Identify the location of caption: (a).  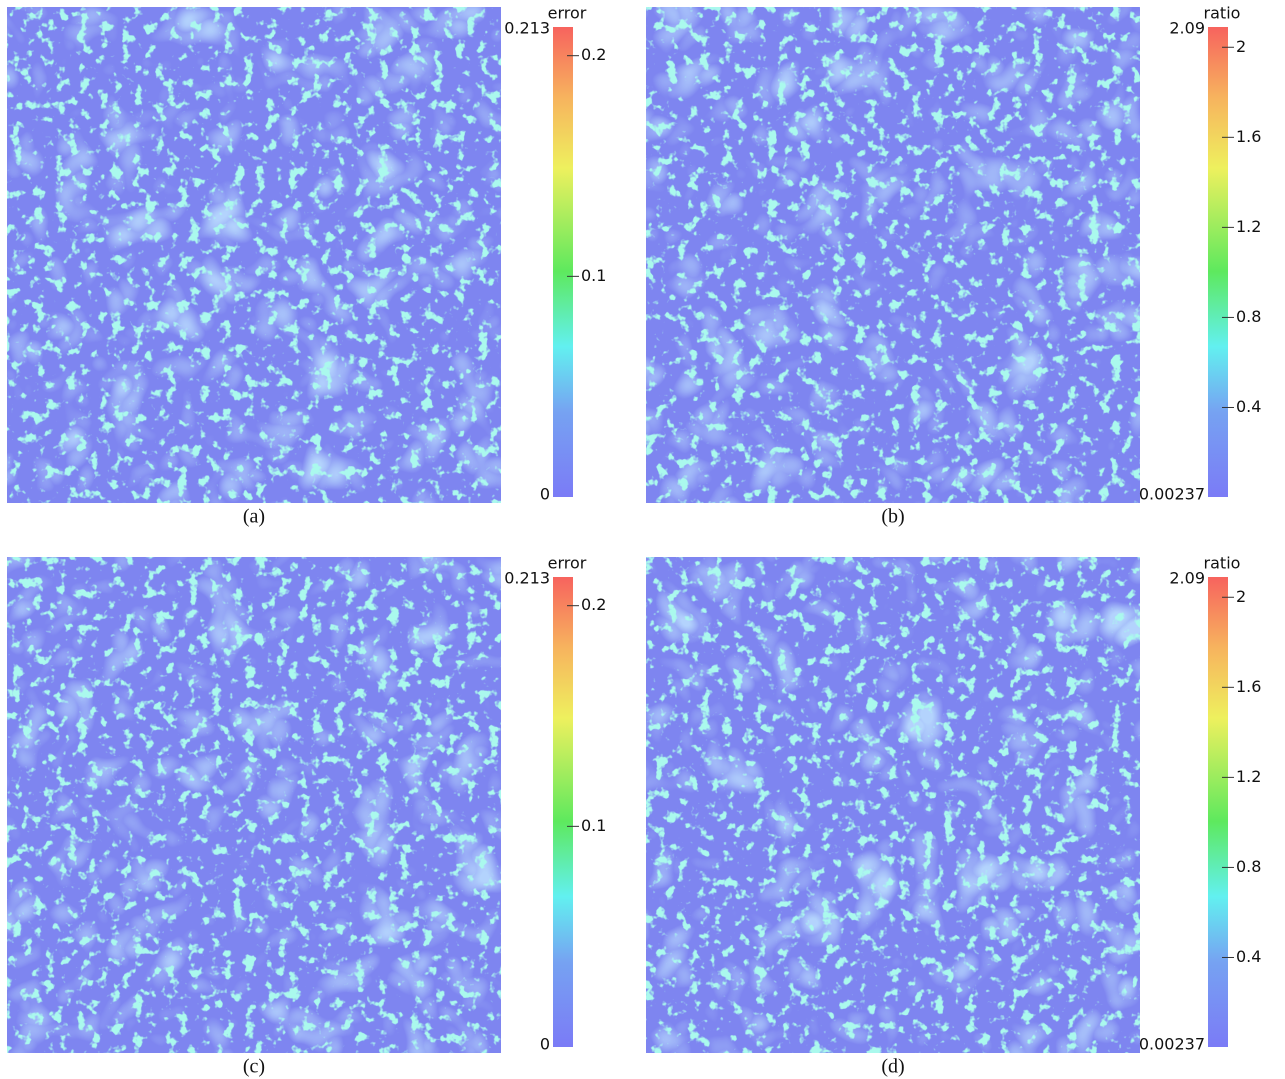
(254, 517).